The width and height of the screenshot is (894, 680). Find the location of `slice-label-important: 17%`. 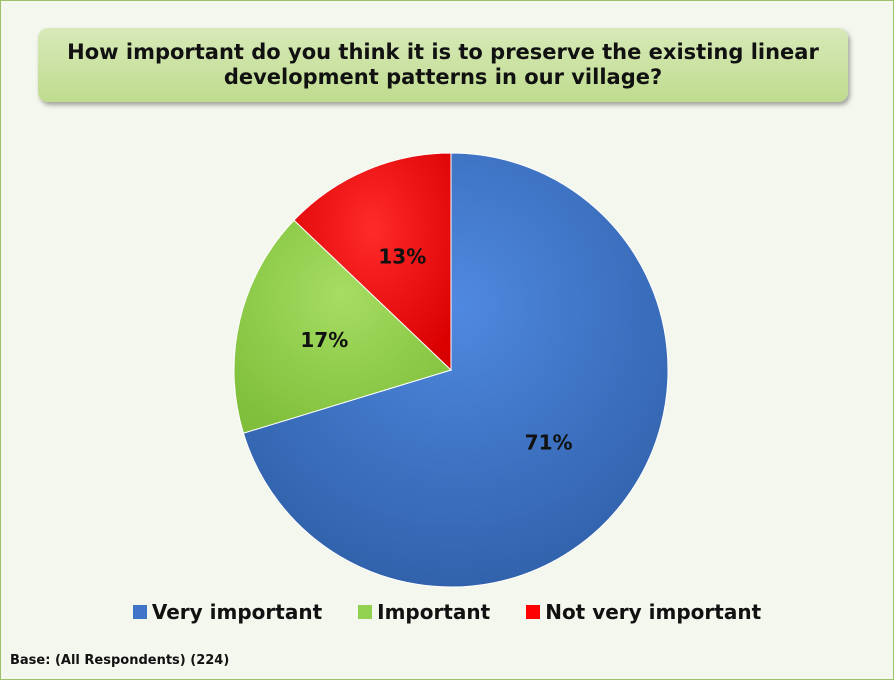

slice-label-important: 17% is located at coordinates (324, 340).